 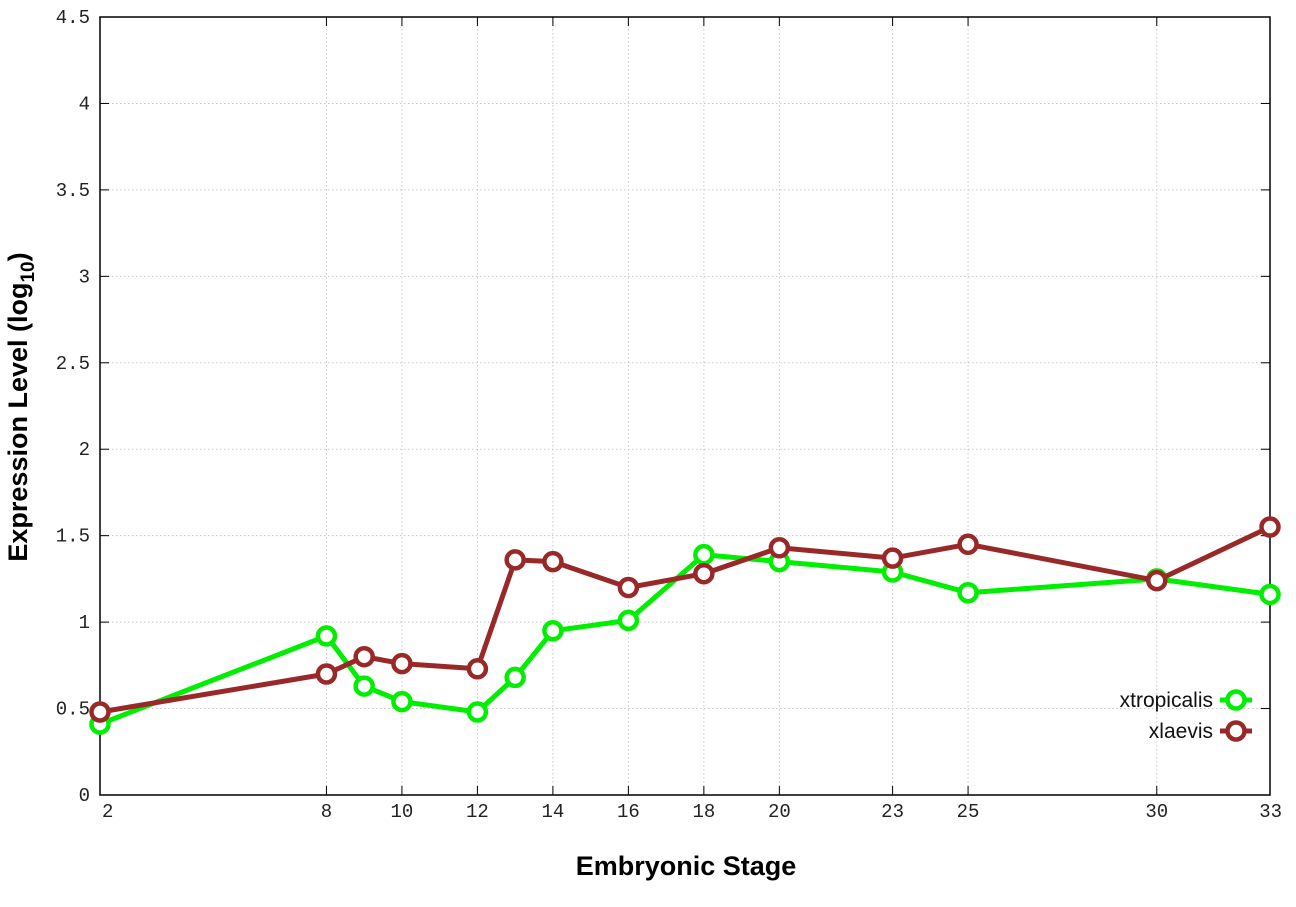 I want to click on y-axis-title-subscript: 10, so click(x=28, y=271).